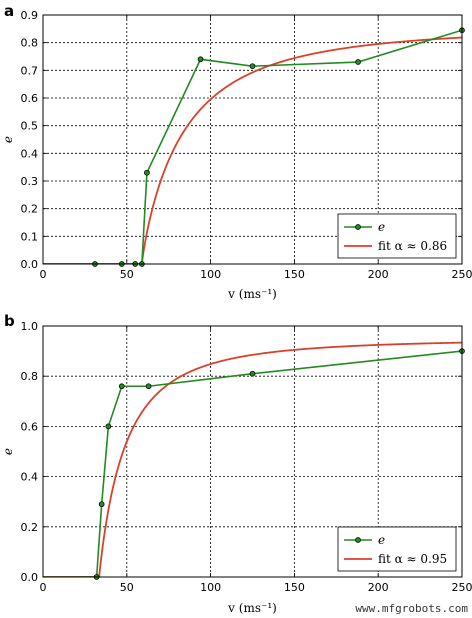 The height and width of the screenshot is (618, 472). What do you see at coordinates (412, 246) in the screenshot?
I see `legend-label-fit: fit α ≈ 0.86` at bounding box center [412, 246].